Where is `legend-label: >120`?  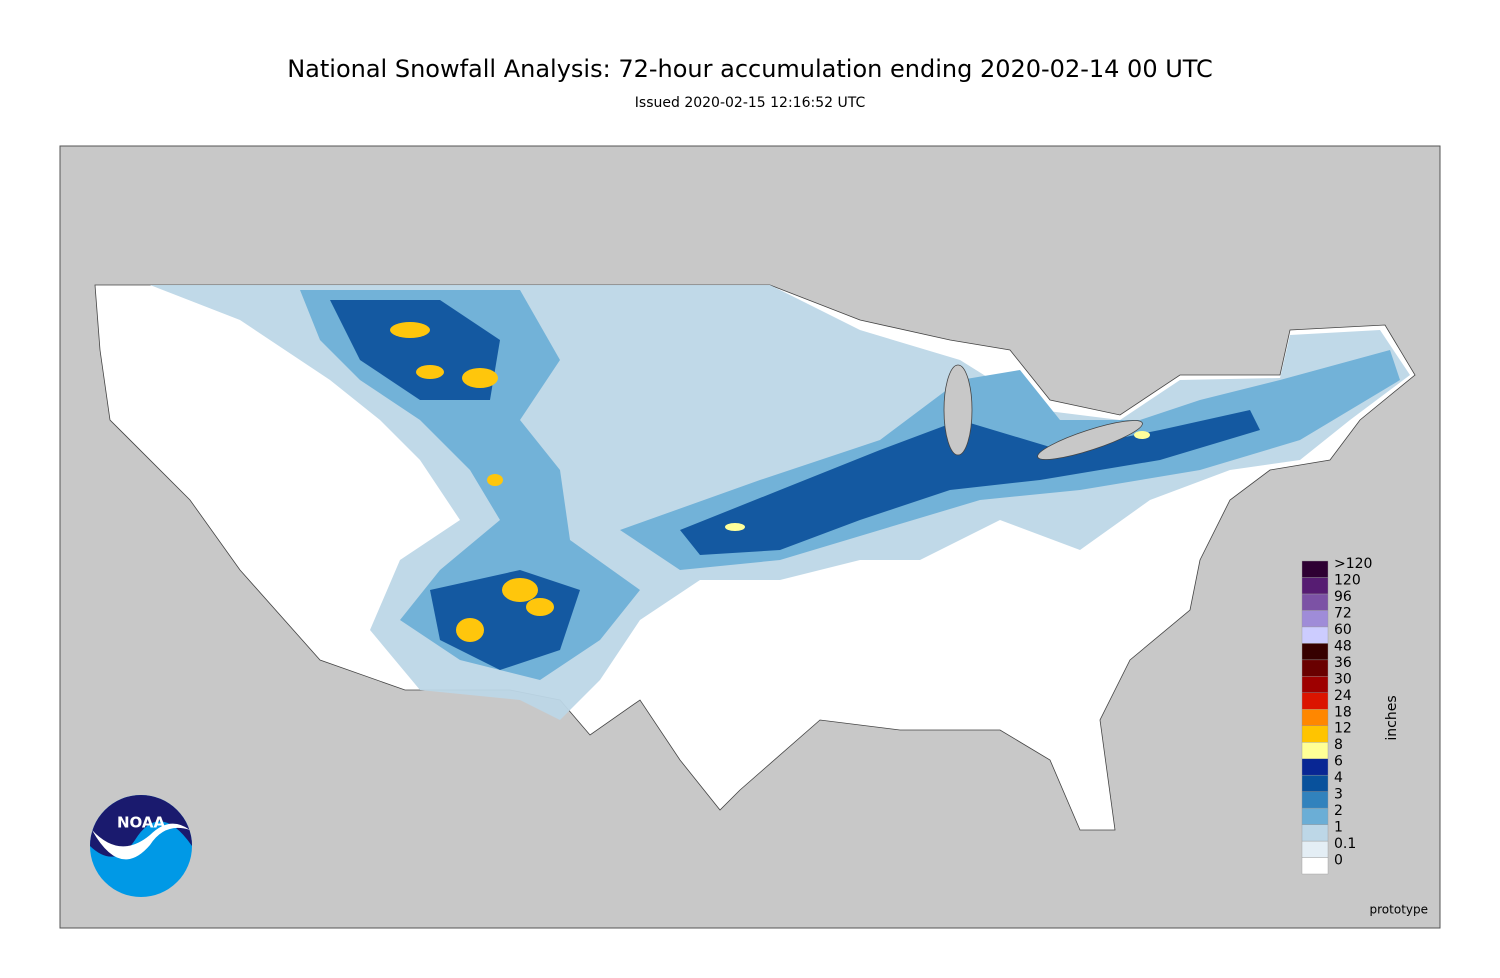 legend-label: >120 is located at coordinates (1353, 564).